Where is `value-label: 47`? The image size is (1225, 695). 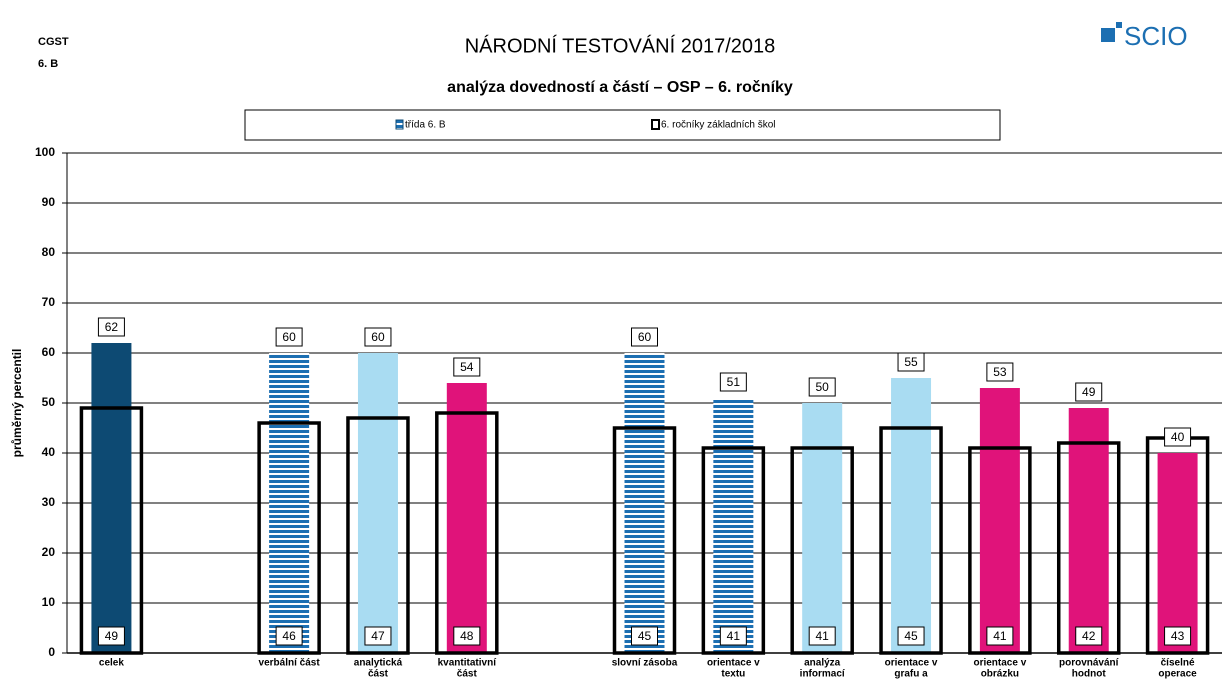 value-label: 47 is located at coordinates (378, 636).